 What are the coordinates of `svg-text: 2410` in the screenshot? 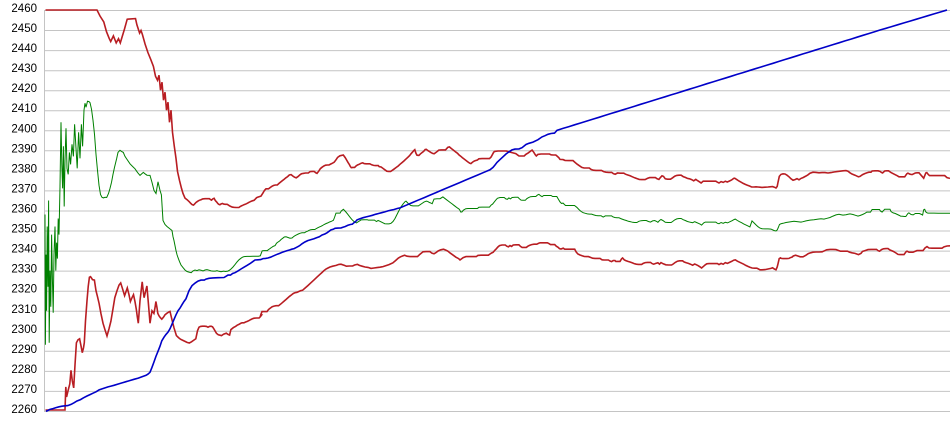 It's located at (24, 109).